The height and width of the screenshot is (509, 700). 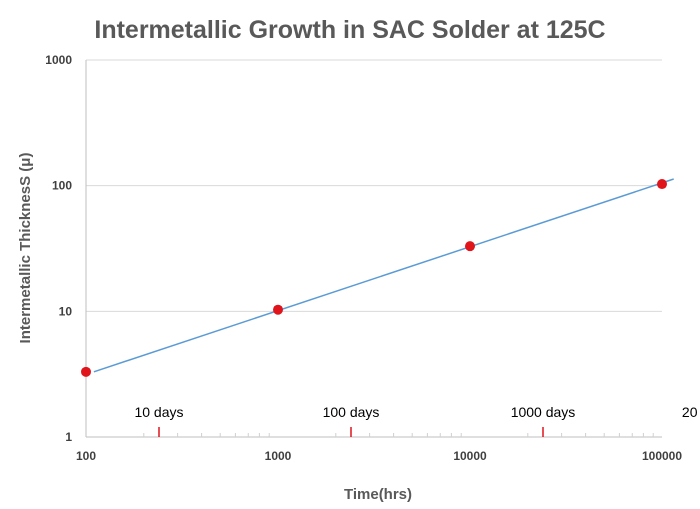 I want to click on x-tick-100000: 100000, so click(x=662, y=456).